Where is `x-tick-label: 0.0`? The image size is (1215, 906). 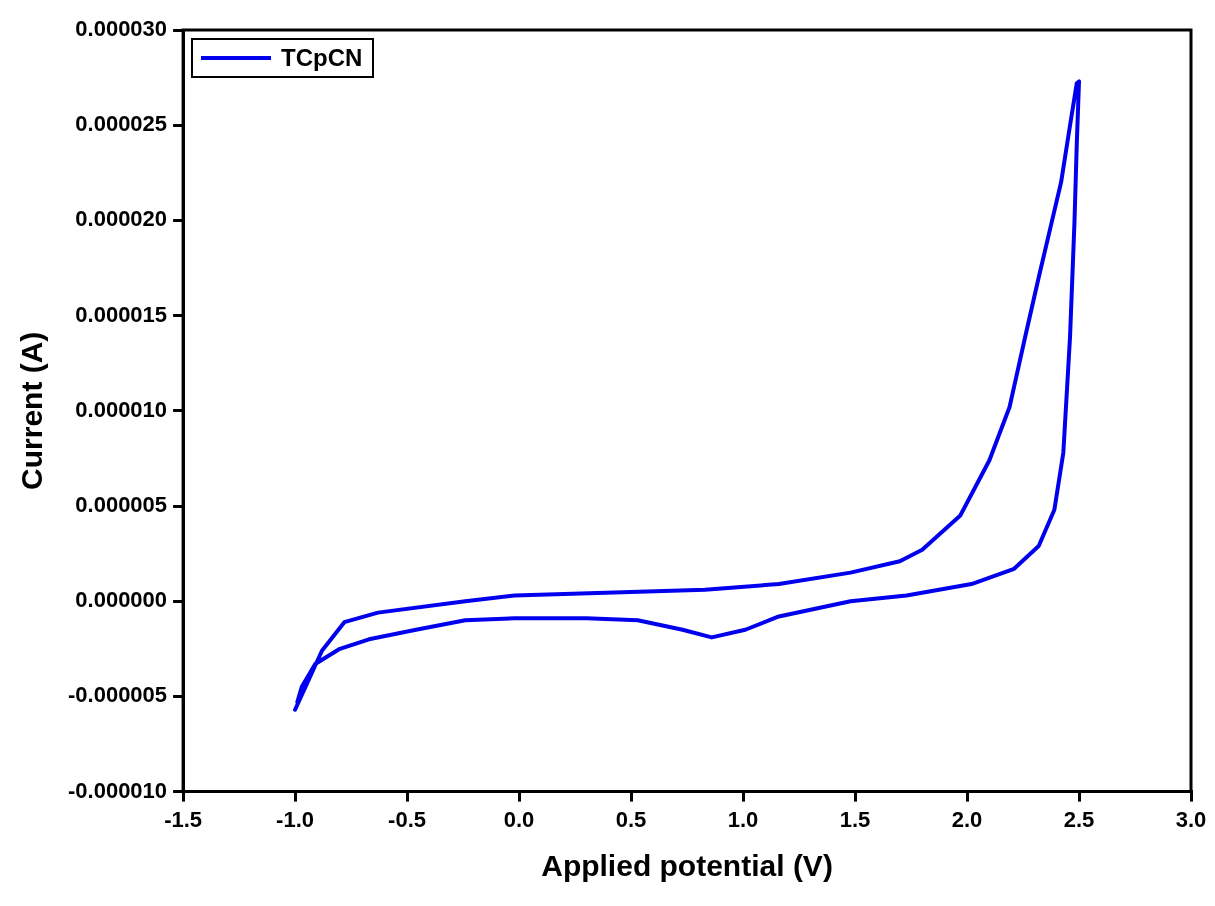 x-tick-label: 0.0 is located at coordinates (519, 819).